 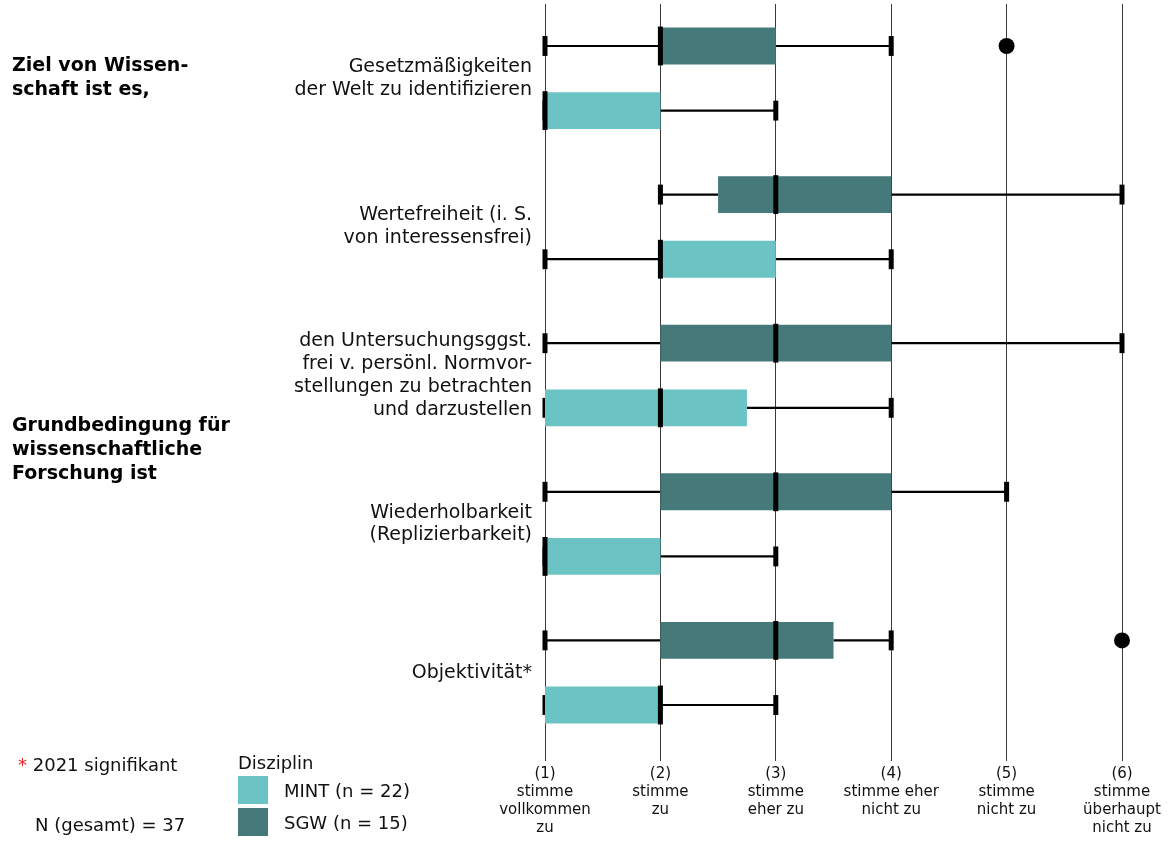 What do you see at coordinates (346, 822) in the screenshot?
I see `legend-label: SGW (n = 15)` at bounding box center [346, 822].